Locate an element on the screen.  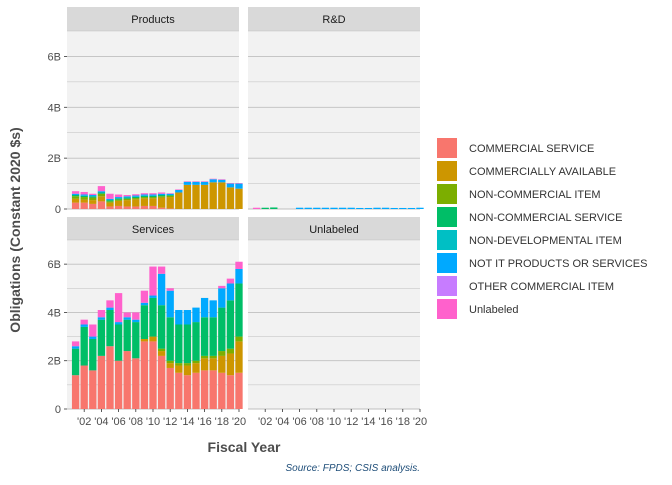
panel-r-d: R&D is located at coordinates (336, 108).